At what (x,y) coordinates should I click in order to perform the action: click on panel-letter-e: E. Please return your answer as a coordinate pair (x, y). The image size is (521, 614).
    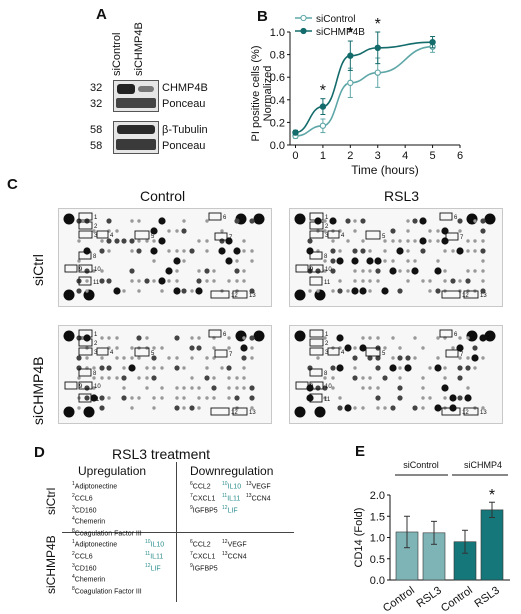
    Looking at the image, I should click on (360, 451).